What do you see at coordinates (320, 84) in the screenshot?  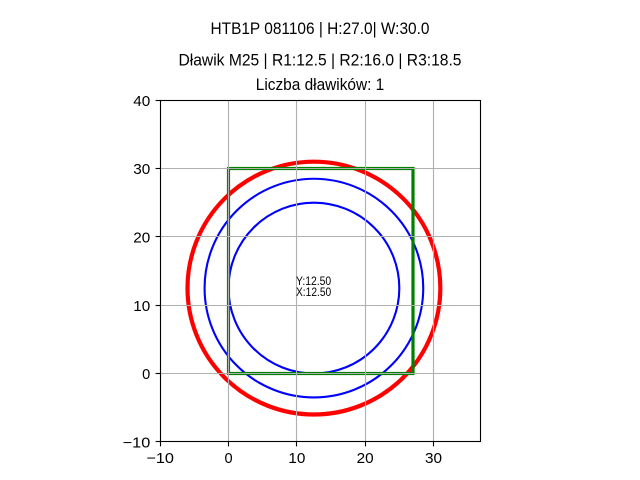 I see `svg-text: Liczba dławików: 1` at bounding box center [320, 84].